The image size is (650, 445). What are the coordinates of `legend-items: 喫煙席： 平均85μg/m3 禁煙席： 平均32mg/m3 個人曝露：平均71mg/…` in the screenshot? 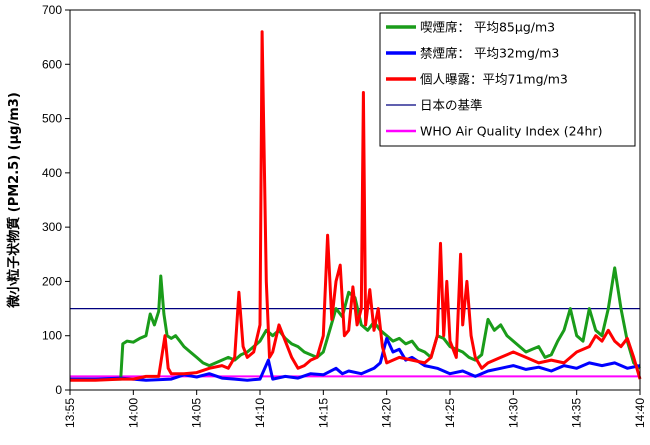 It's located at (494, 79).